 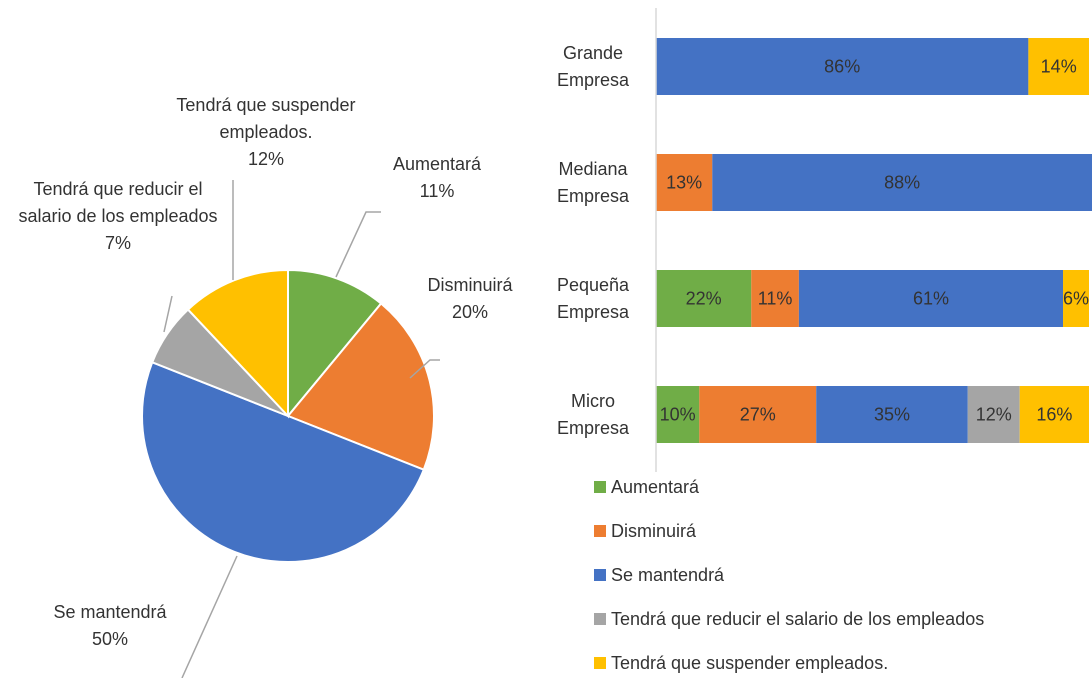 What do you see at coordinates (470, 299) in the screenshot?
I see `pie-label: Disminuirá 20%` at bounding box center [470, 299].